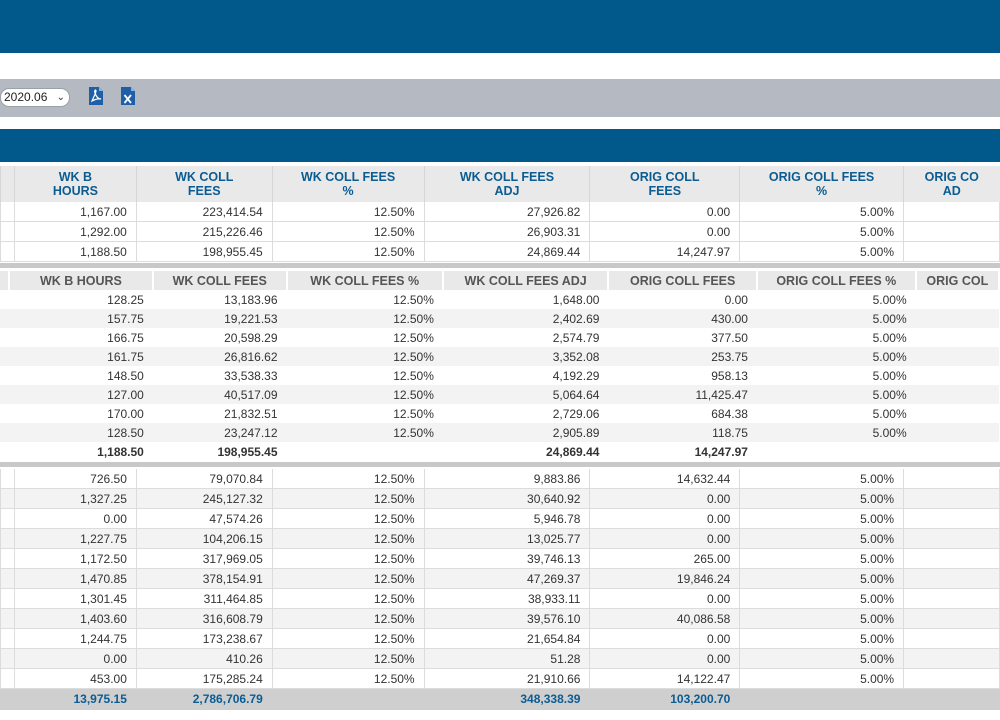 The height and width of the screenshot is (720, 1000). What do you see at coordinates (81, 394) in the screenshot?
I see `table-cell: 127.00` at bounding box center [81, 394].